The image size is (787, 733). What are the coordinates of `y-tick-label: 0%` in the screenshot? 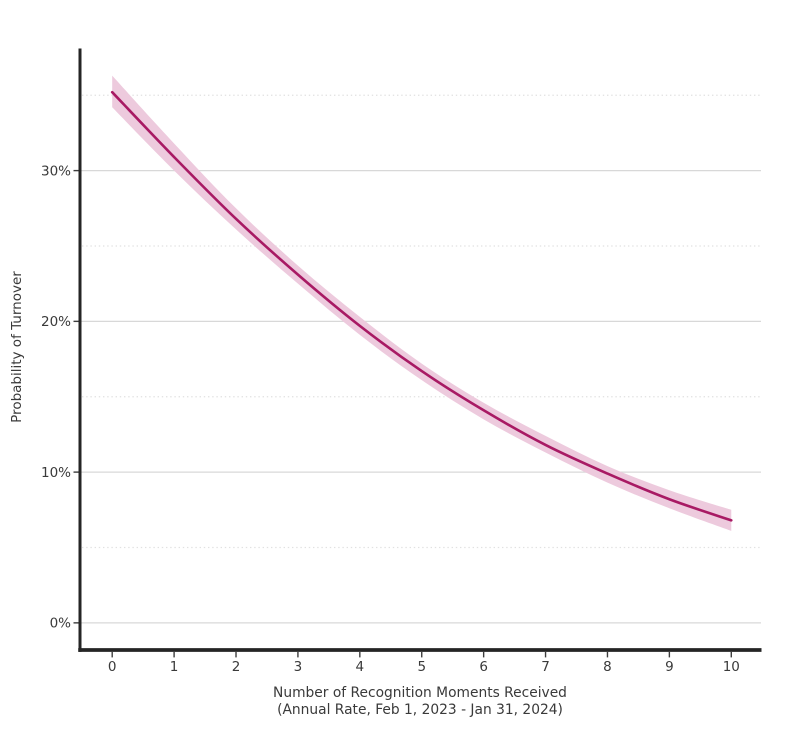 It's located at (61, 624).